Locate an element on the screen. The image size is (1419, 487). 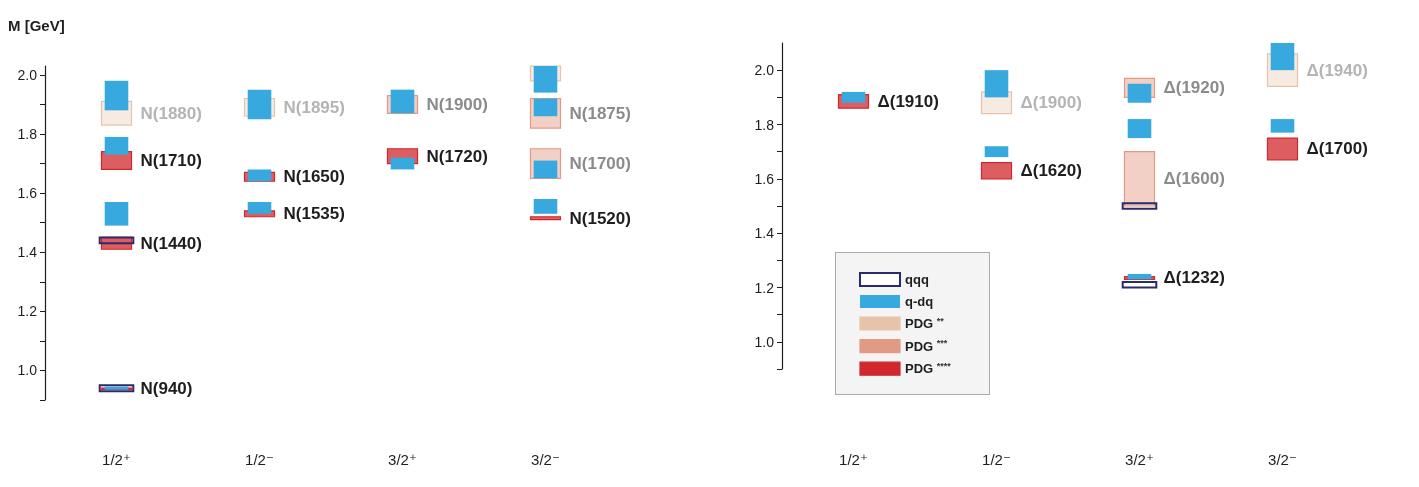
annotation: N(1440) is located at coordinates (171, 243).